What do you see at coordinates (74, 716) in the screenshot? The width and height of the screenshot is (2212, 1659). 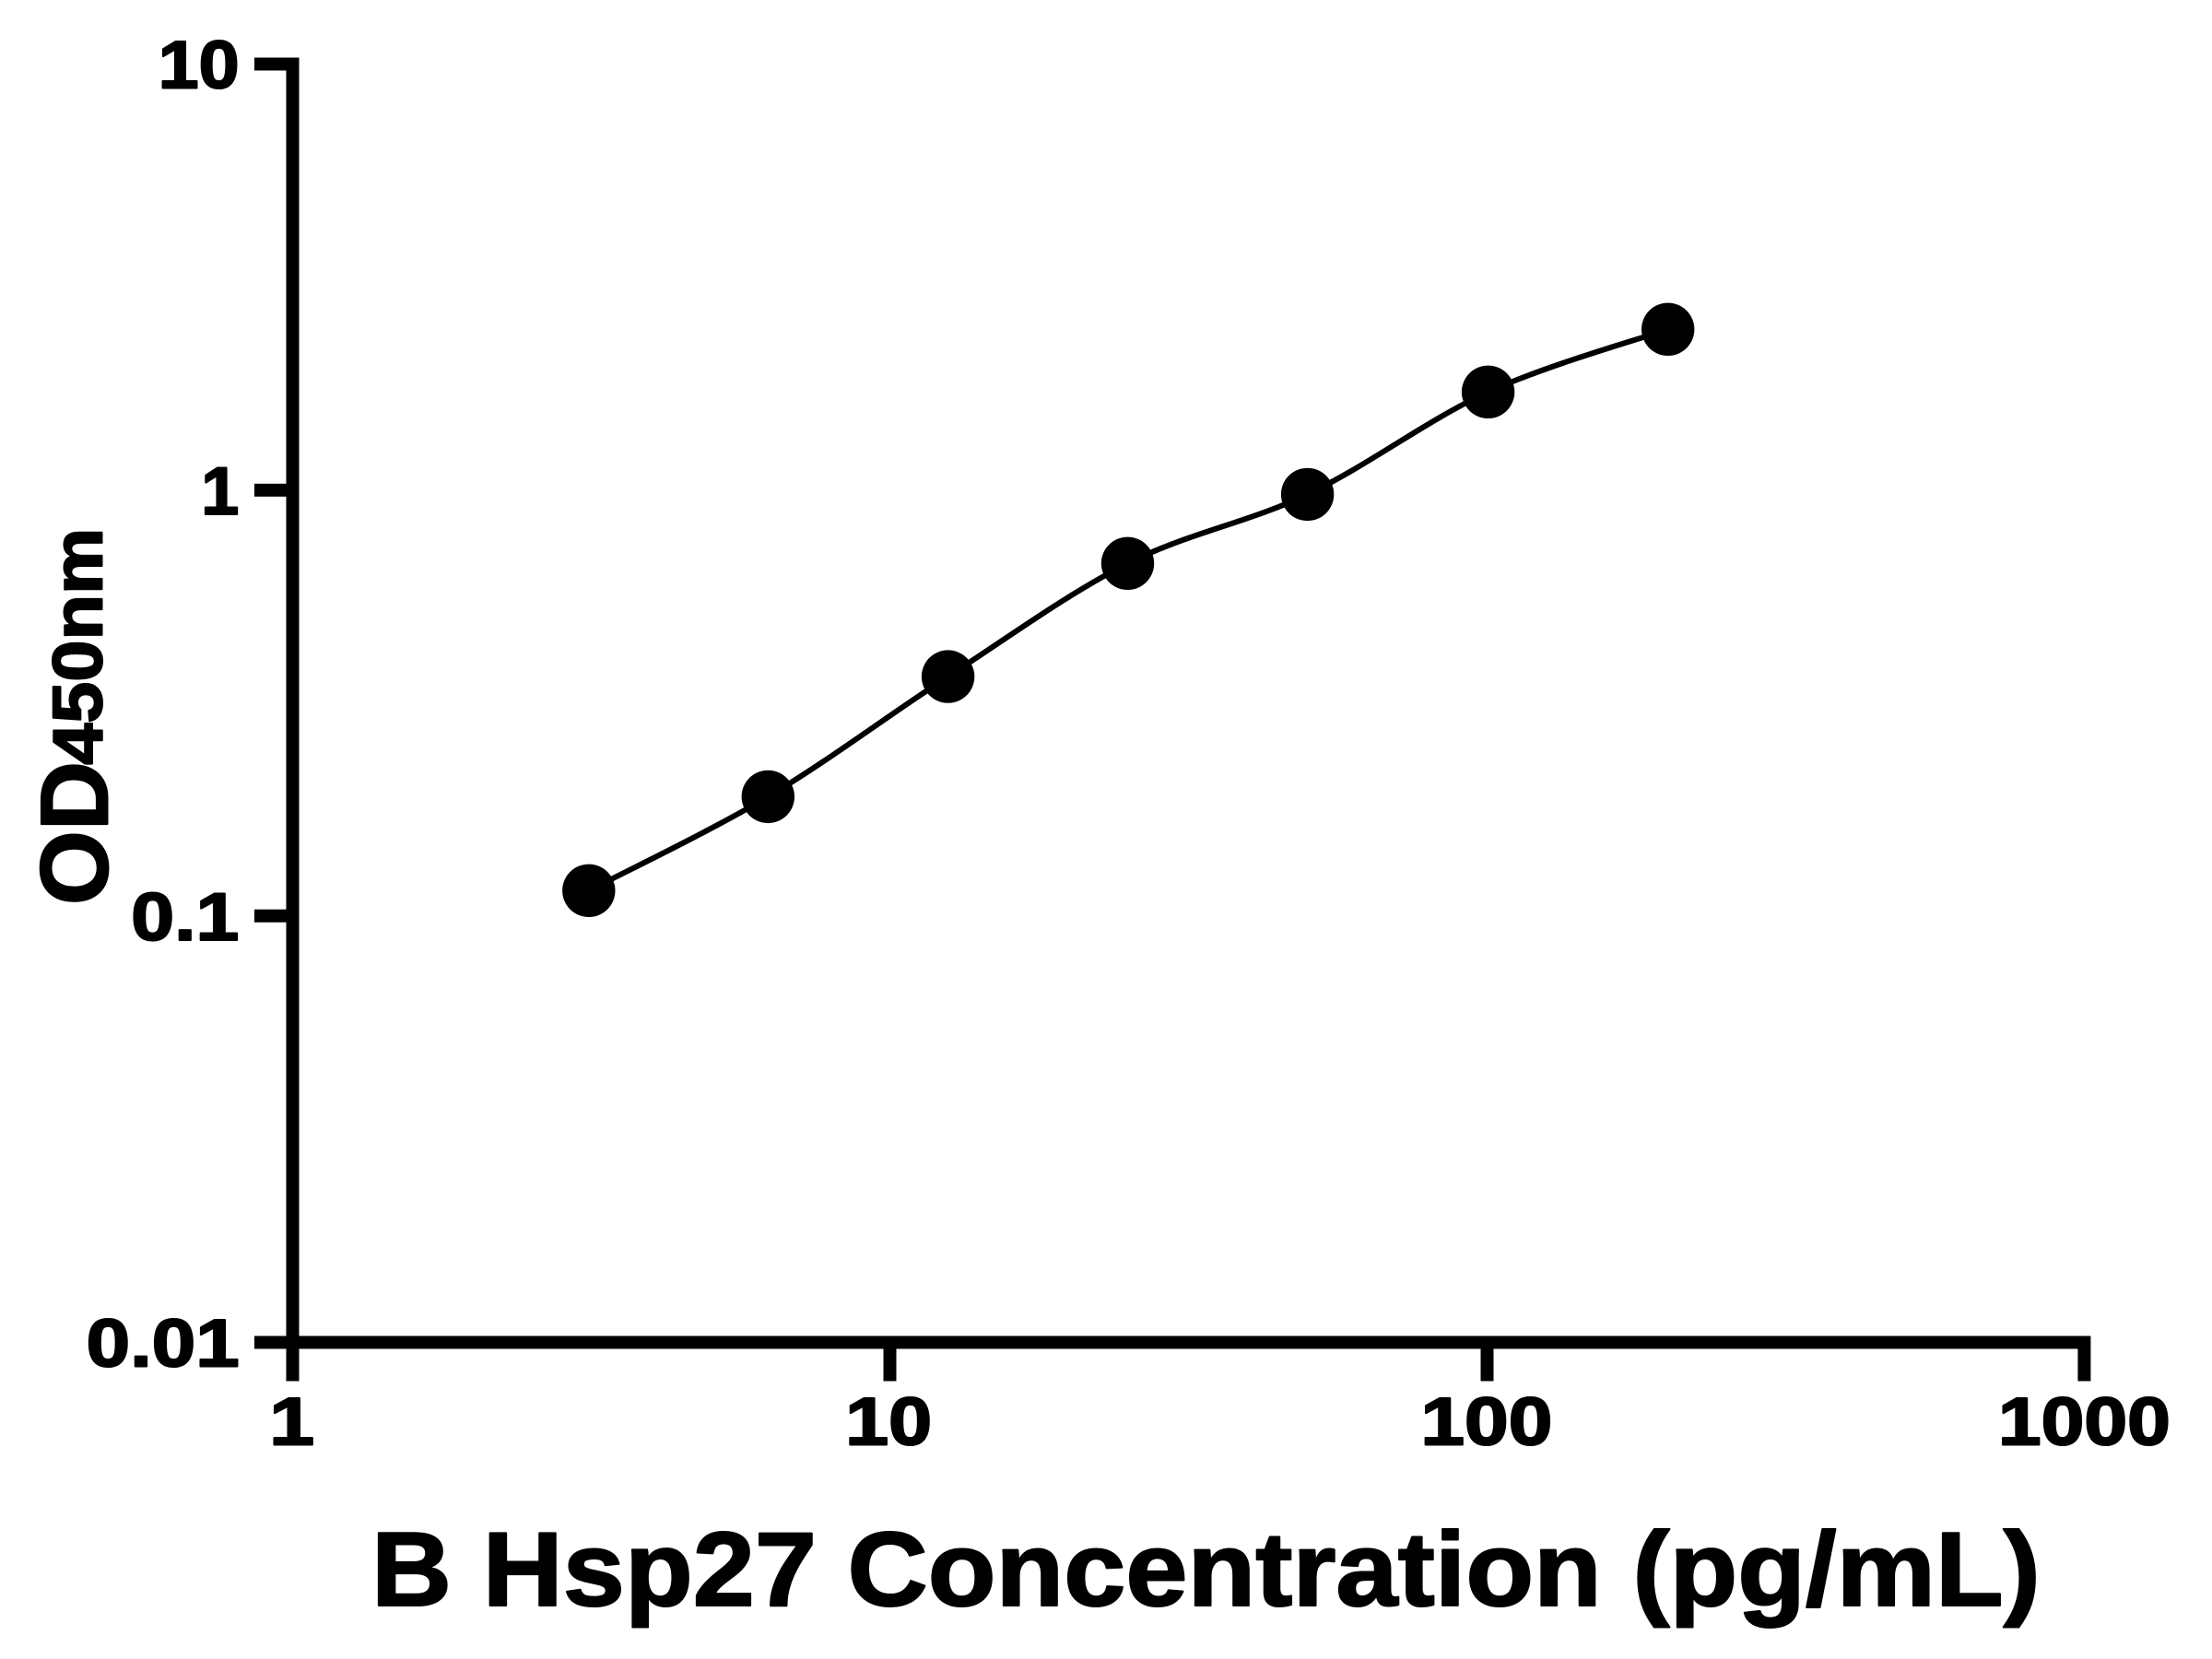 I see `svg-text: OD450nm` at bounding box center [74, 716].